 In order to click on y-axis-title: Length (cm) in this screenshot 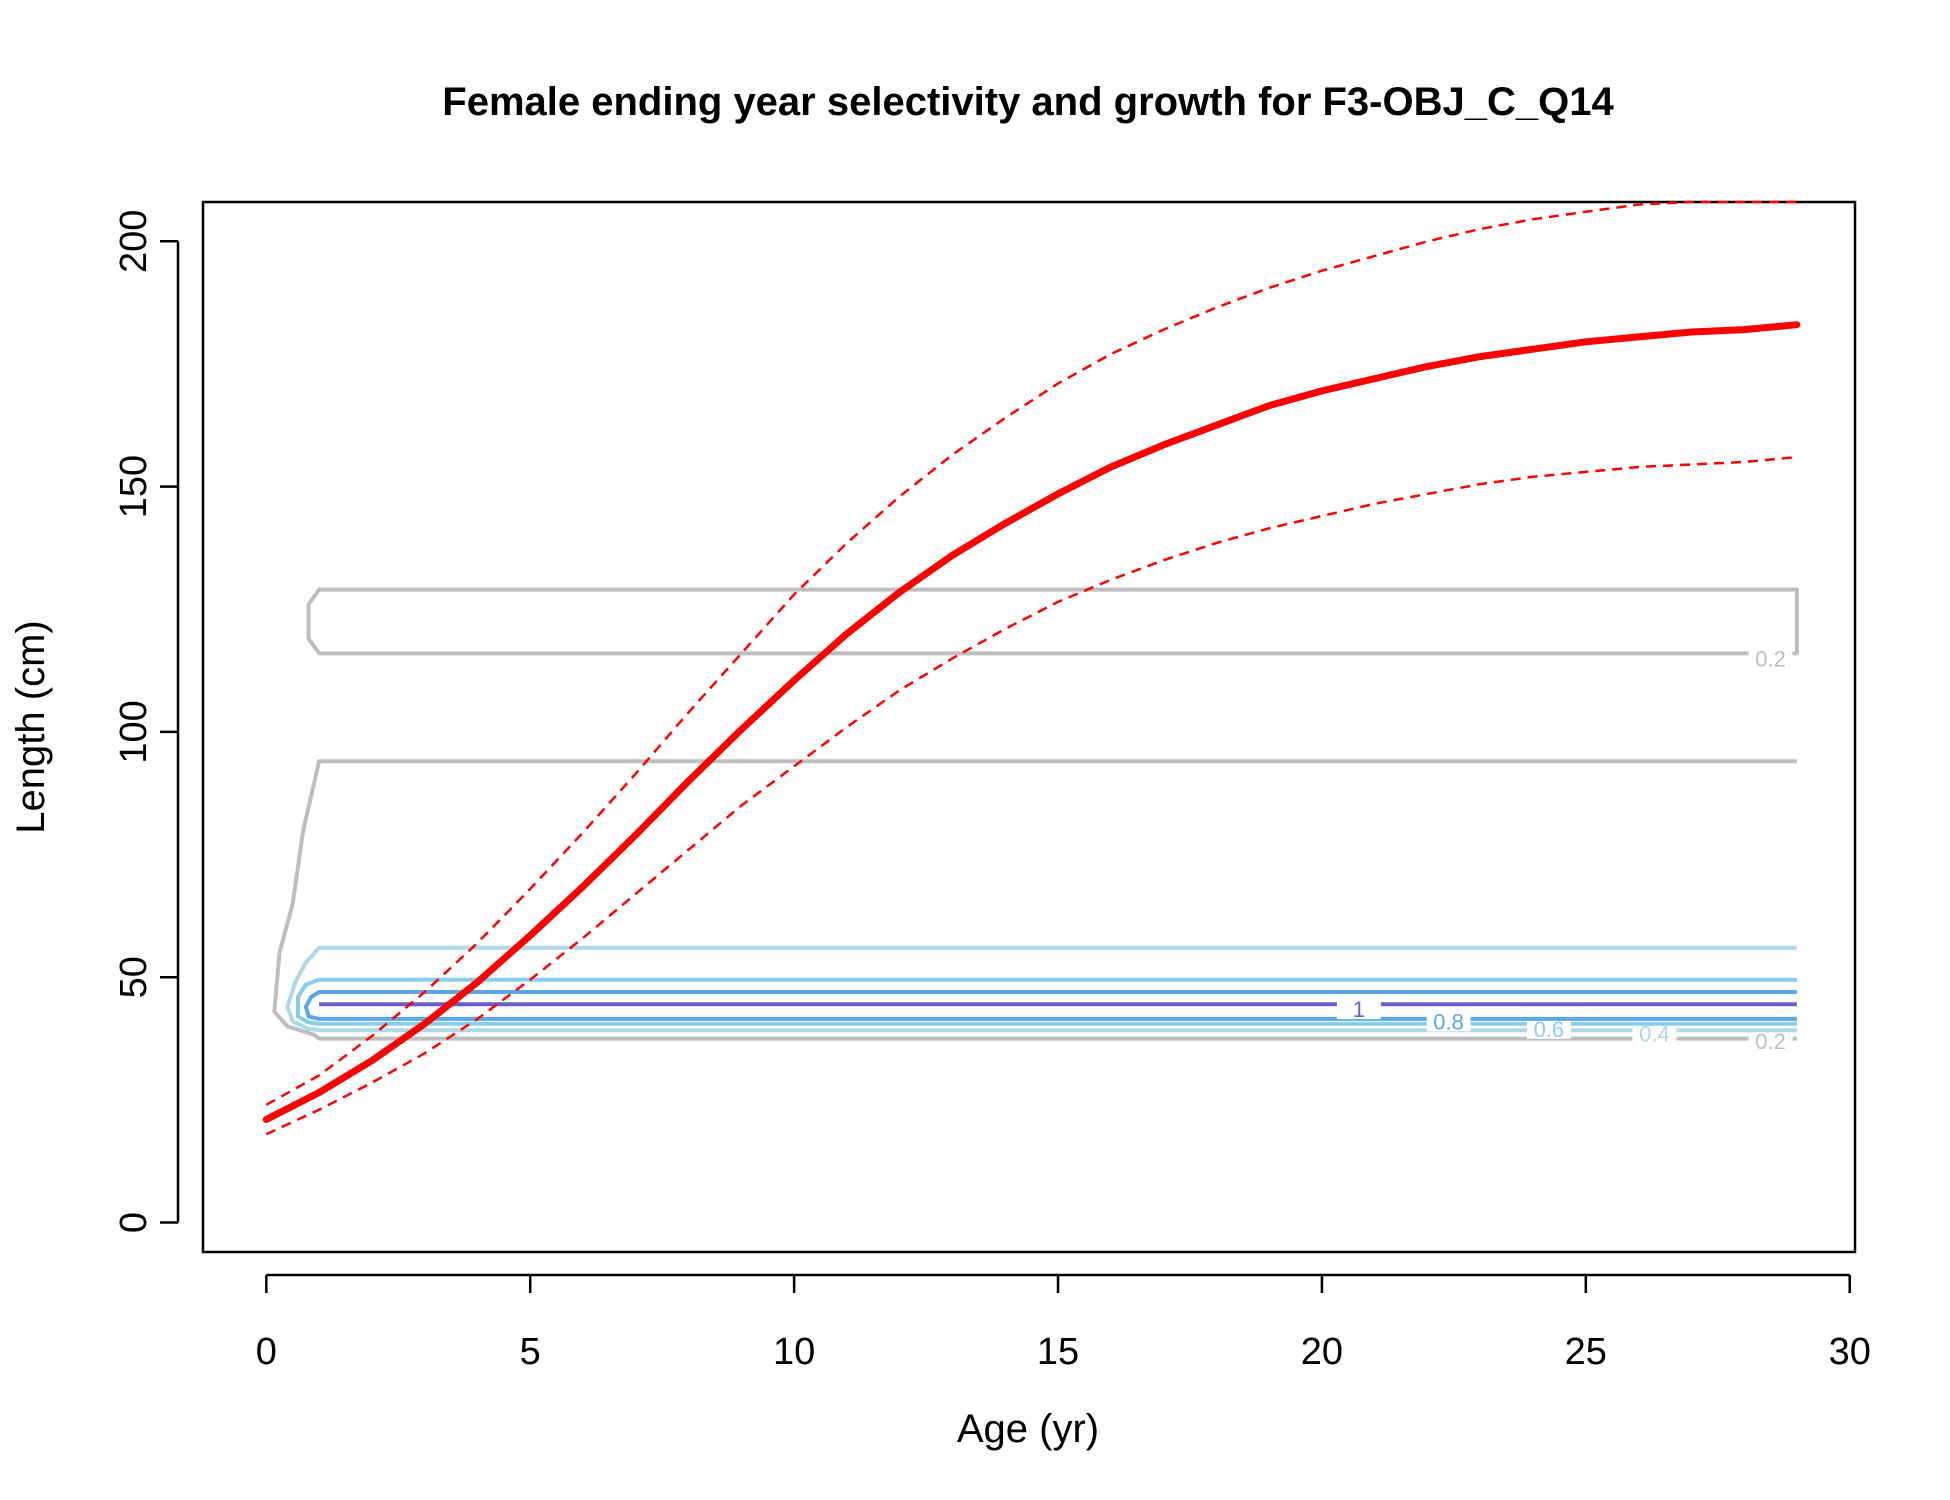, I will do `click(31, 726)`.